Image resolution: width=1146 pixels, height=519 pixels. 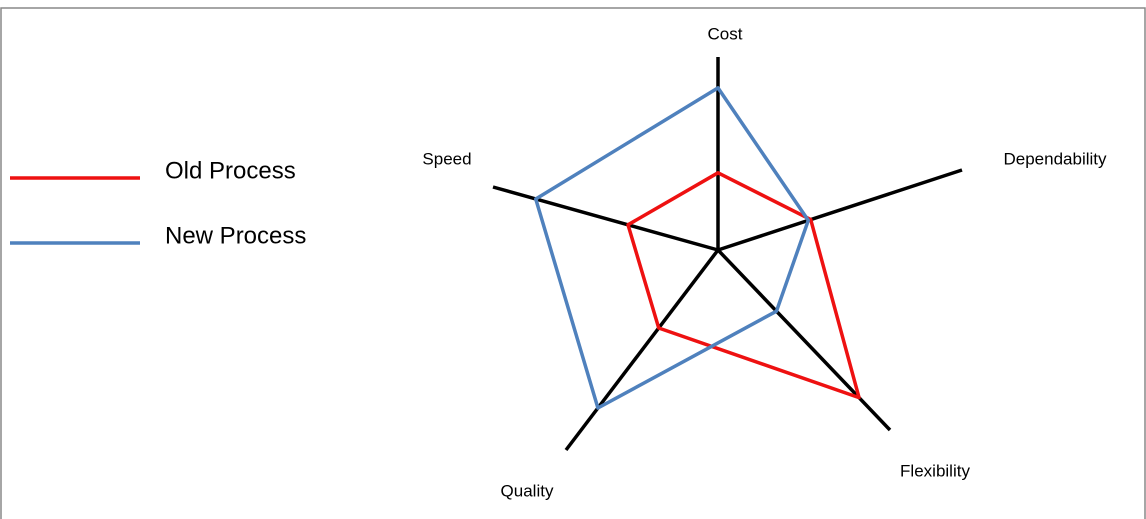 What do you see at coordinates (230, 170) in the screenshot?
I see `legend-label: Old Process` at bounding box center [230, 170].